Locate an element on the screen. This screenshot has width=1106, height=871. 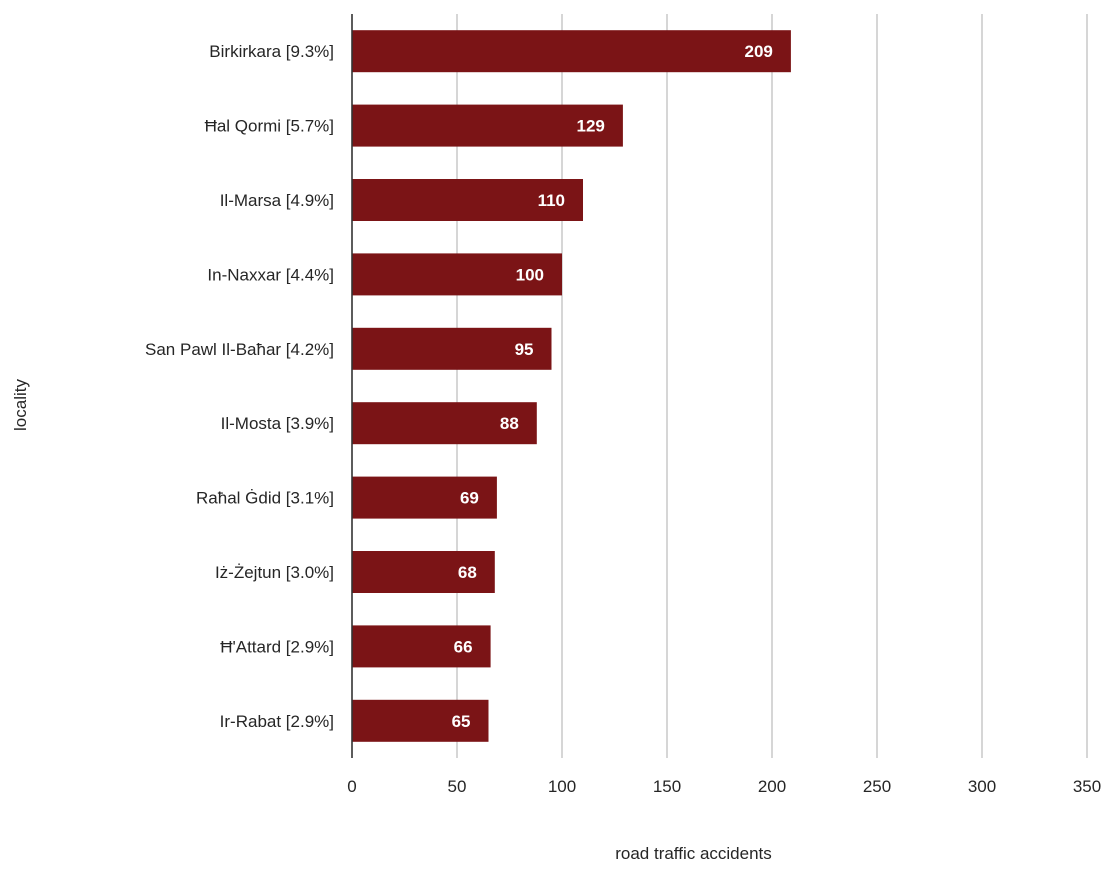
x-axis-title: road traffic accidents is located at coordinates (693, 853).